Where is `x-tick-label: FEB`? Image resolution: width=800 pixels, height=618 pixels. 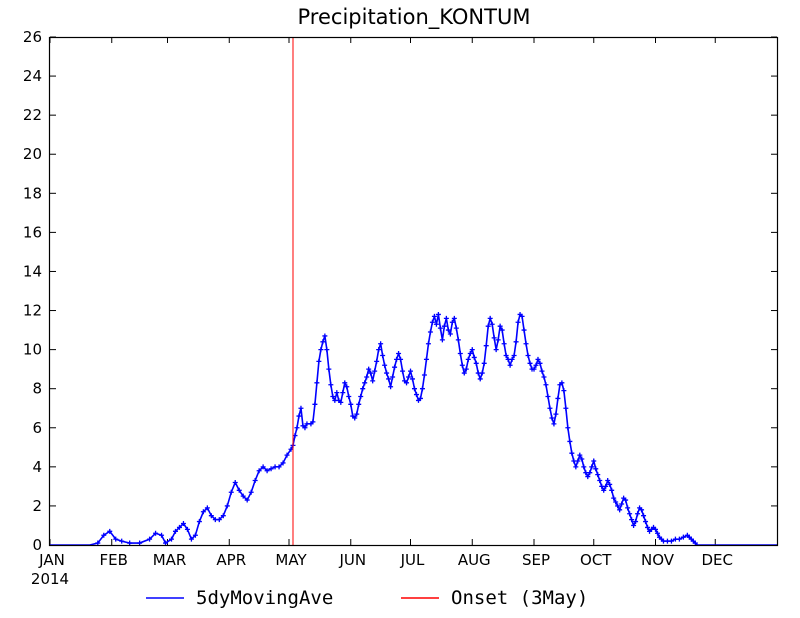
x-tick-label: FEB is located at coordinates (114, 560).